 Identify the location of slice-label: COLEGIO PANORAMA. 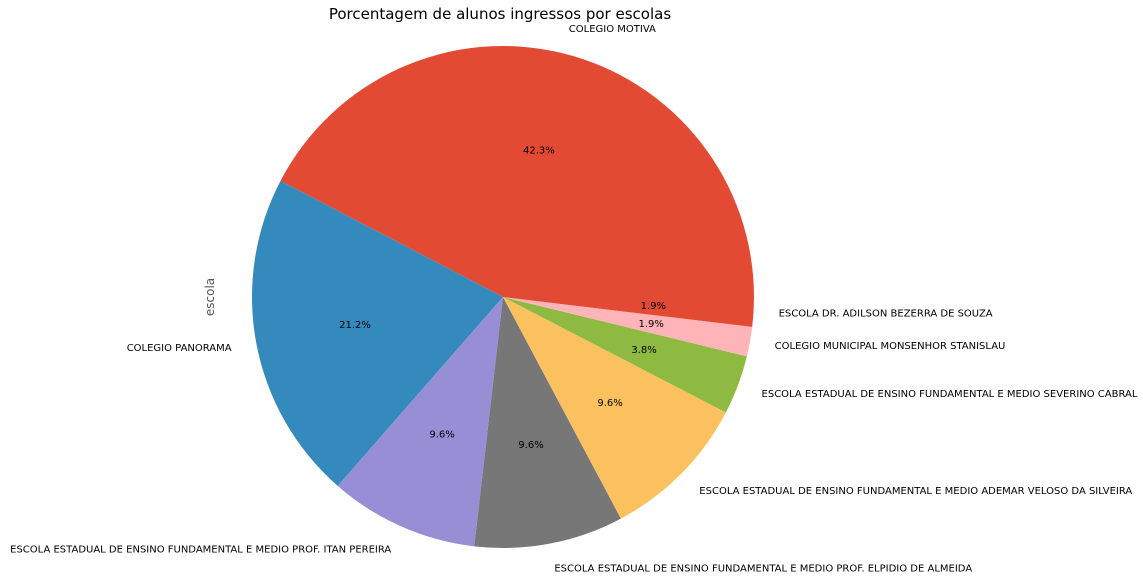
(179, 348).